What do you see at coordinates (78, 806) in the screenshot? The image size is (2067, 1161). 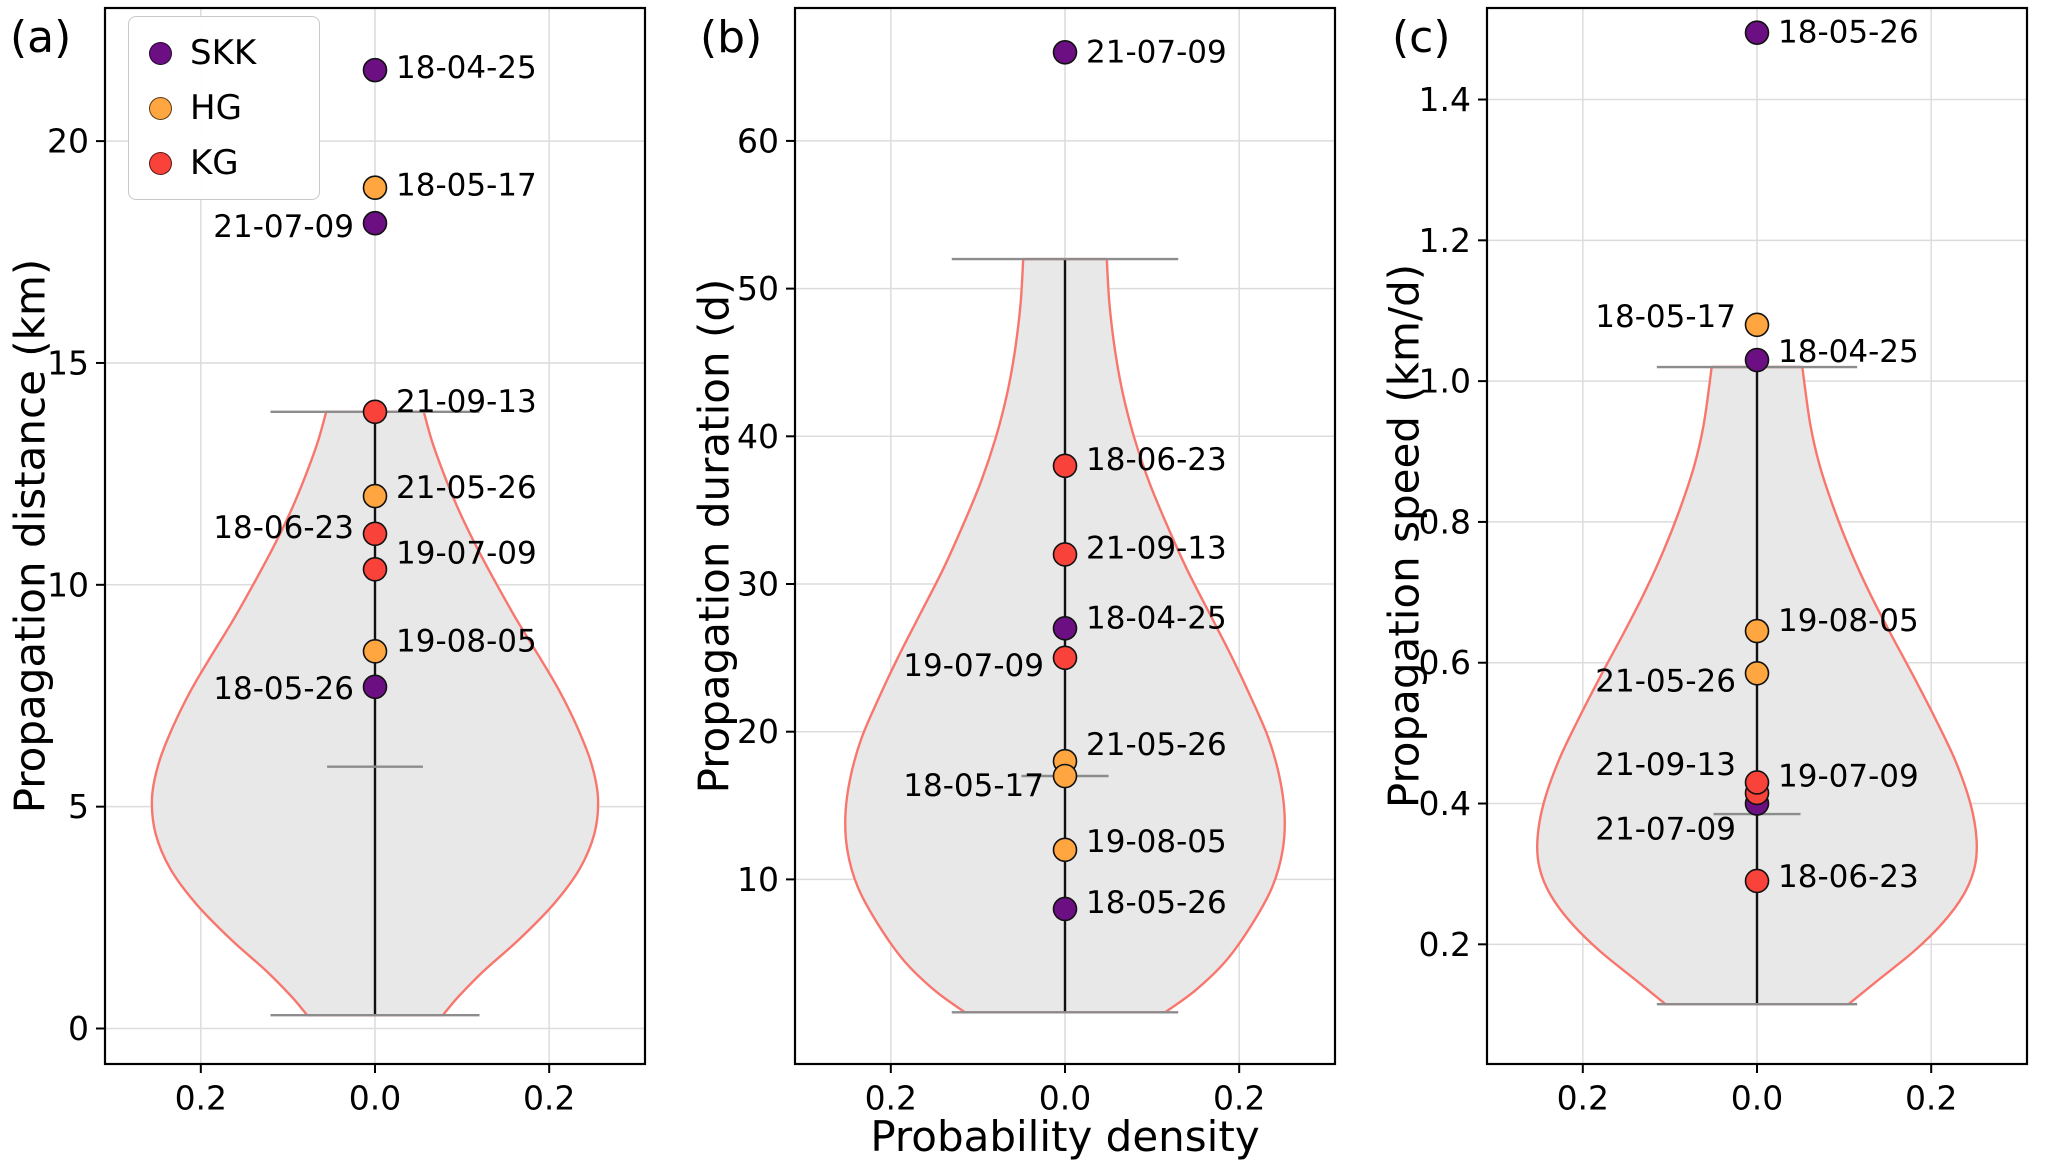 I see `y-tick-label: 5` at bounding box center [78, 806].